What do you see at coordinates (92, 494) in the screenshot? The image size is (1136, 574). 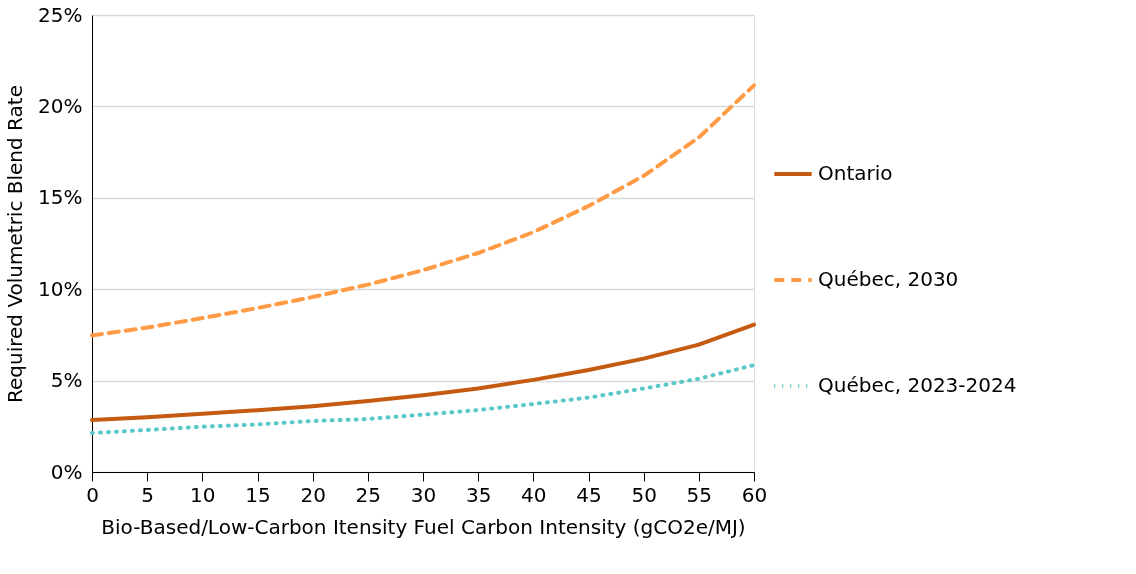 I see `x-tick-label: 0` at bounding box center [92, 494].